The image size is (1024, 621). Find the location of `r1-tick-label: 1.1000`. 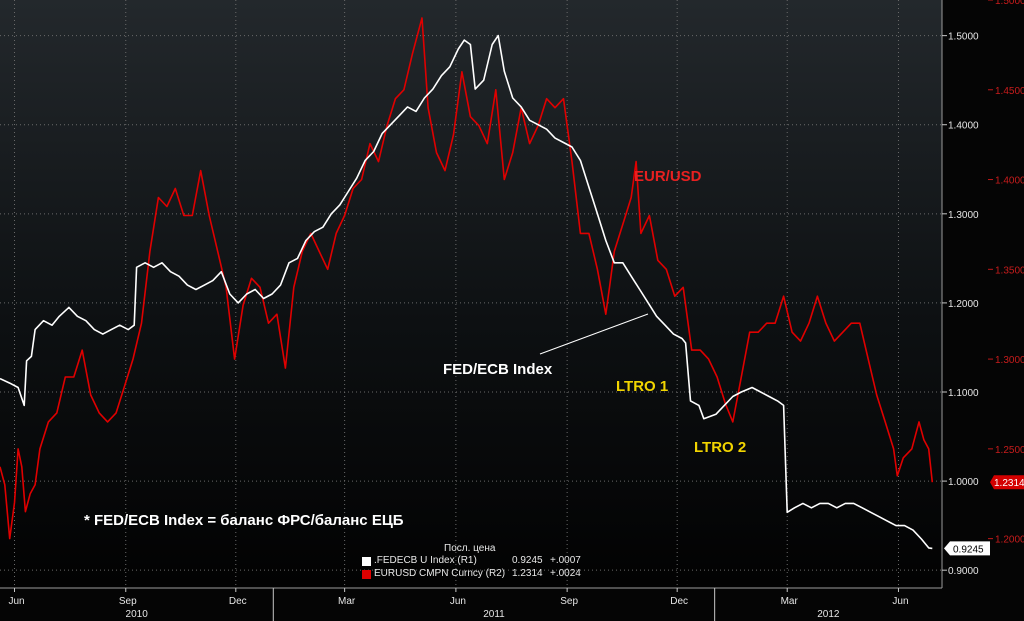

r1-tick-label: 1.1000 is located at coordinates (963, 393).